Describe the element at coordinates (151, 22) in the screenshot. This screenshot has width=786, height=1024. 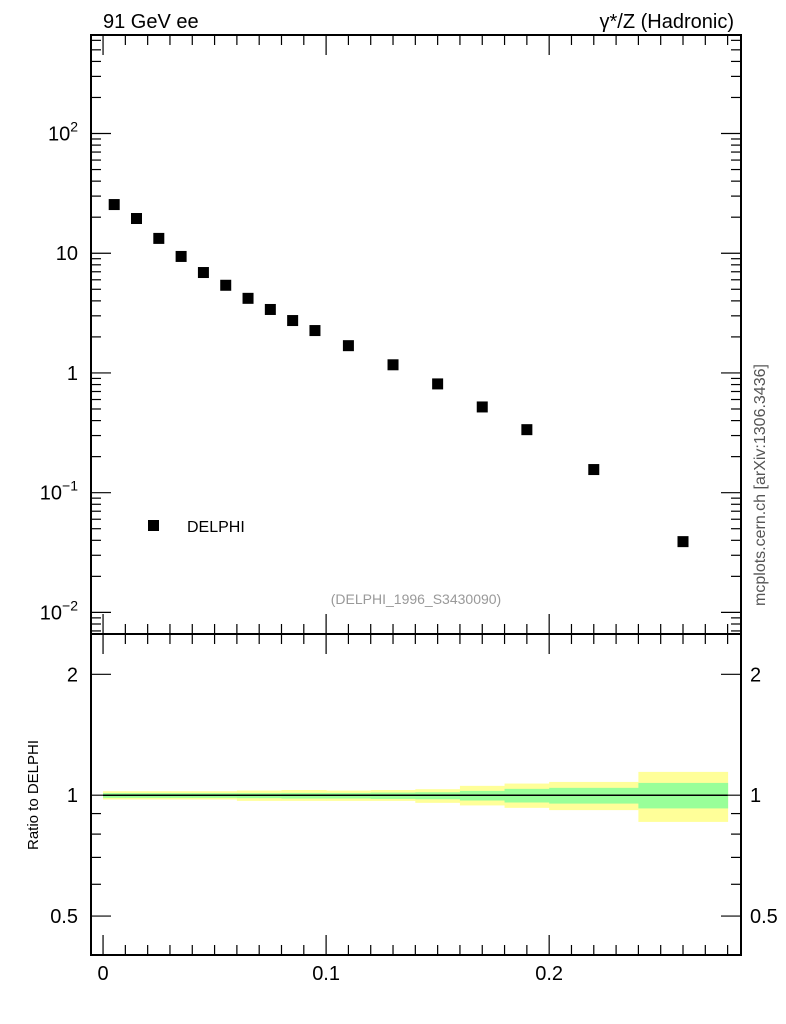
I see `header-left: 91 GeV ee` at that location.